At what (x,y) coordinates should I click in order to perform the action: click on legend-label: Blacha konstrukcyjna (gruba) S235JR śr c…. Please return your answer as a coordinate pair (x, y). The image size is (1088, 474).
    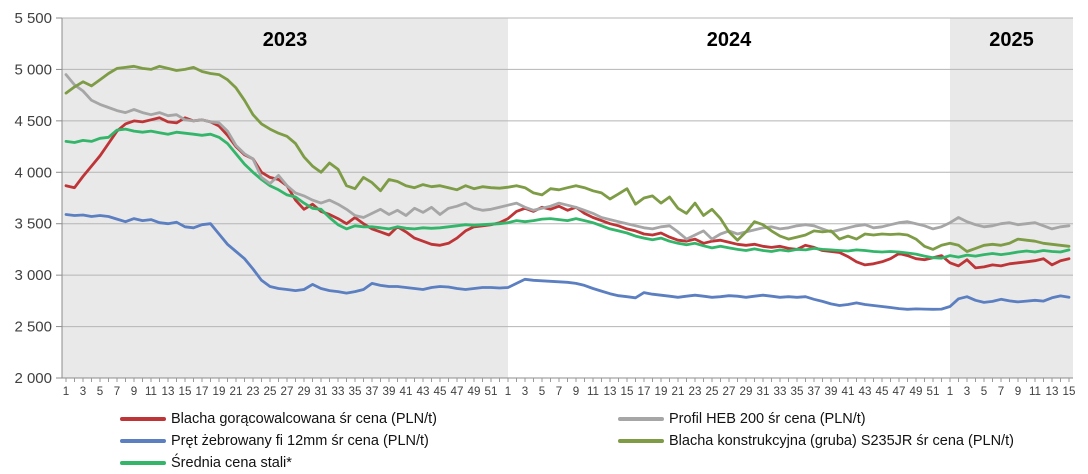
    Looking at the image, I should click on (841, 441).